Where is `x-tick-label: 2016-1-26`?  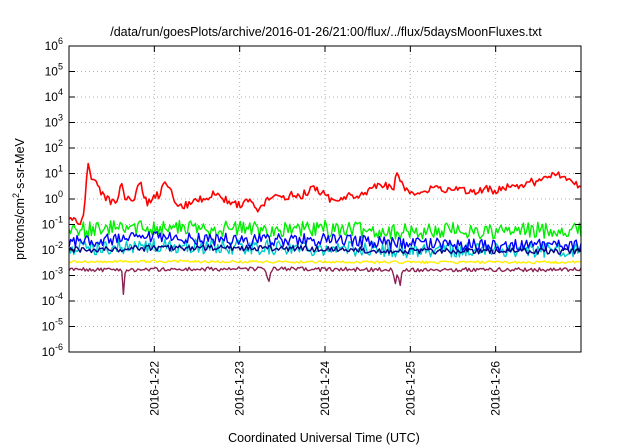
x-tick-label: 2016-1-26 is located at coordinates (496, 388).